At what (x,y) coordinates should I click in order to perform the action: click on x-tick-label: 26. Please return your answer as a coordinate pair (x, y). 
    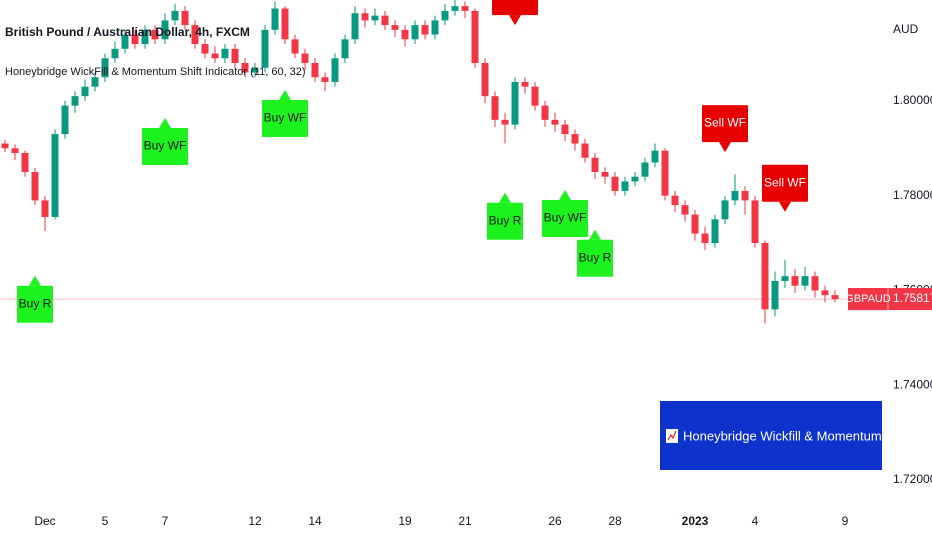
    Looking at the image, I should click on (555, 521).